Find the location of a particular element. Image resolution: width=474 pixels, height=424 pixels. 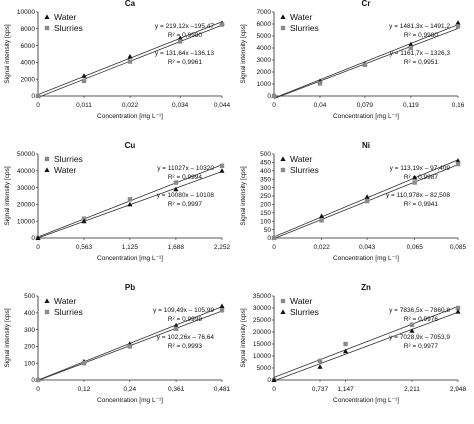

y-tick-label: 10000 is located at coordinates (26, 12).